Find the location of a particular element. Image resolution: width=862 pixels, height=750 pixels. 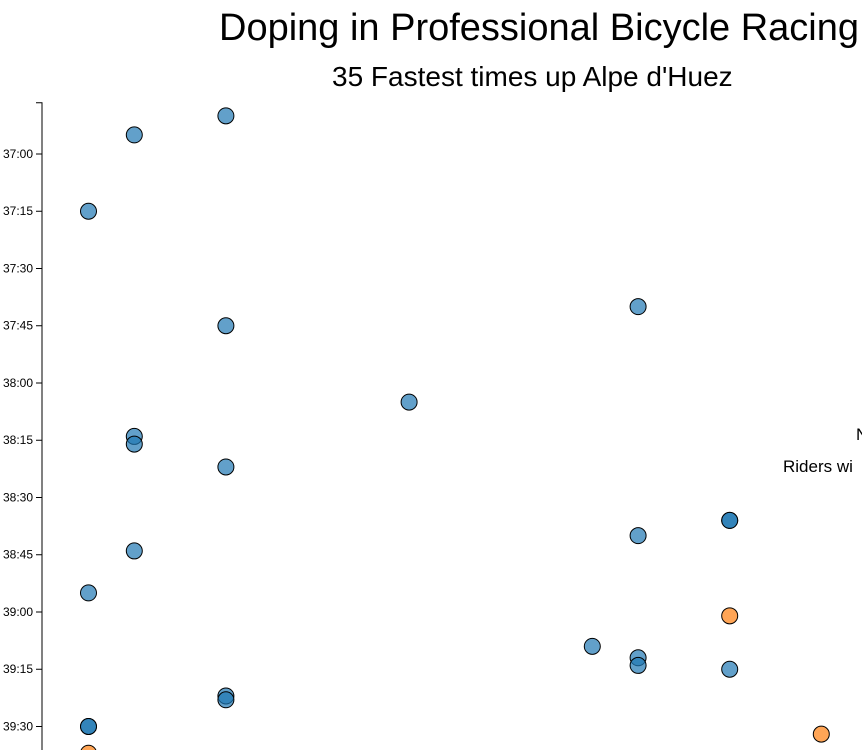

y-tick-label: 39:30 is located at coordinates (18, 726).